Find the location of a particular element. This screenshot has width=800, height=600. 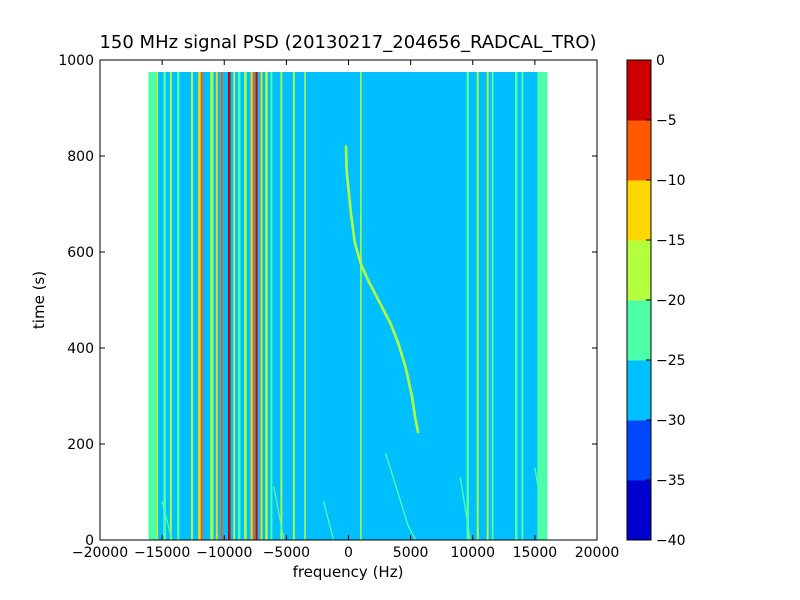

colorbar-tick-label: −15 is located at coordinates (671, 241).